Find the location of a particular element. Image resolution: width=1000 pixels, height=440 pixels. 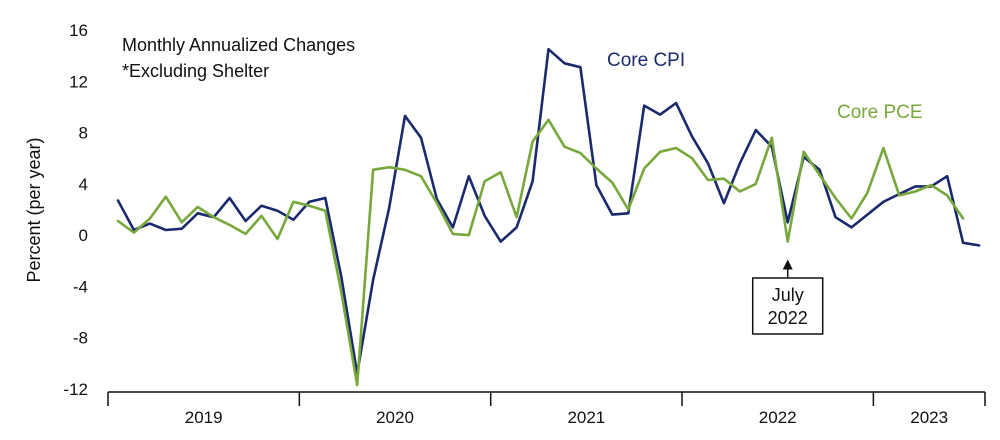

y-tick-label: 4 is located at coordinates (83, 184).